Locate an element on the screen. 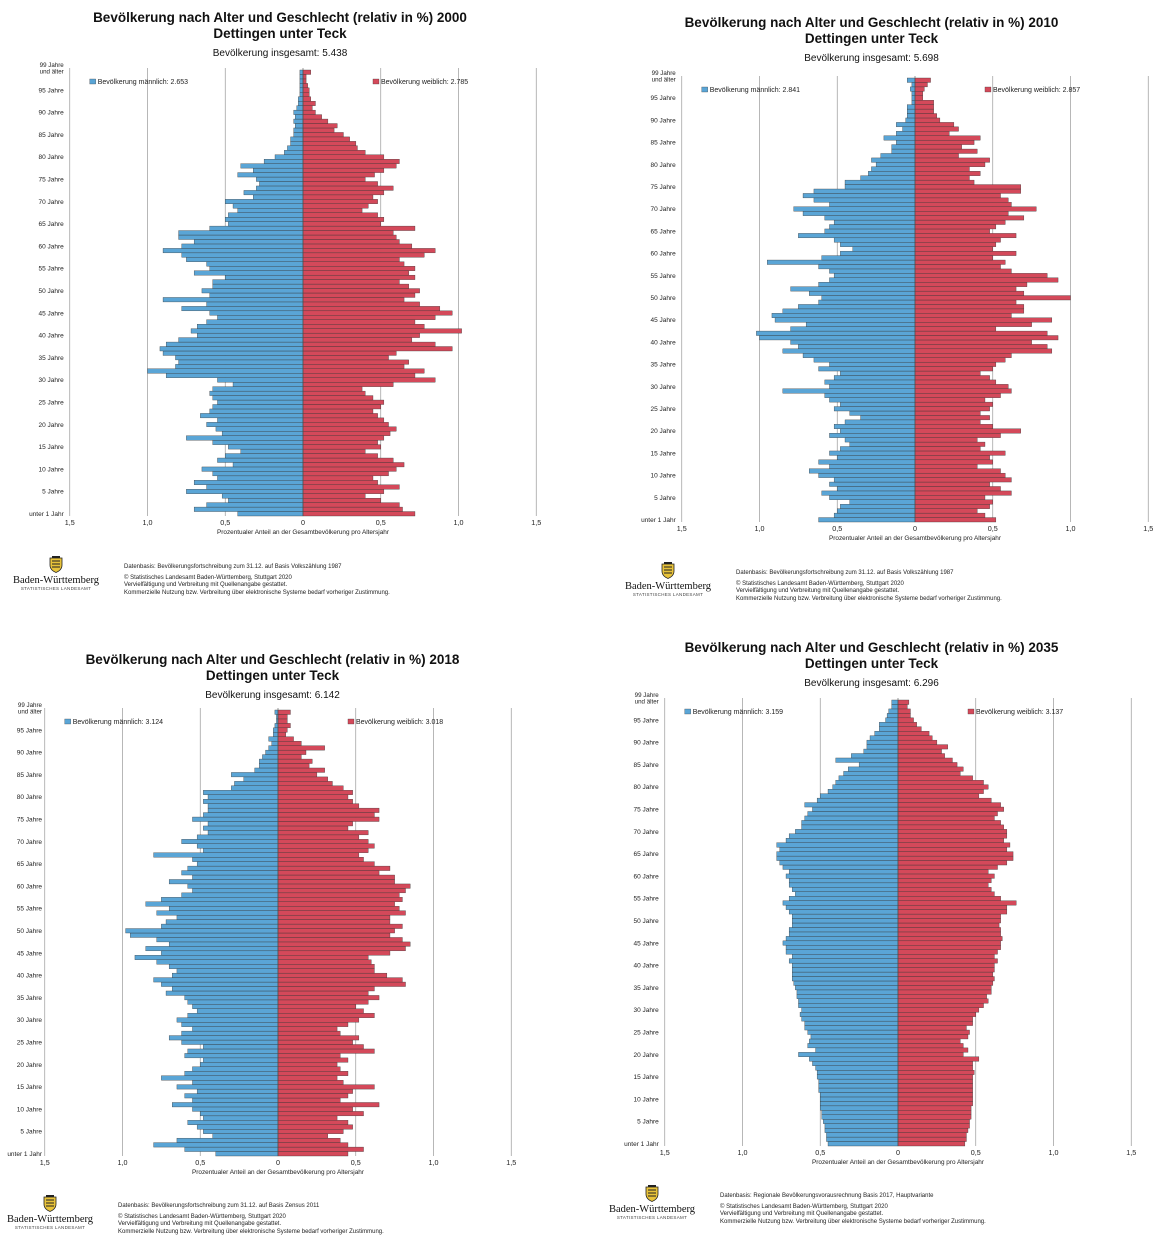 Image resolution: width=1158 pixels, height=1245 pixels. x-tick-label: 0,5 is located at coordinates (993, 528).